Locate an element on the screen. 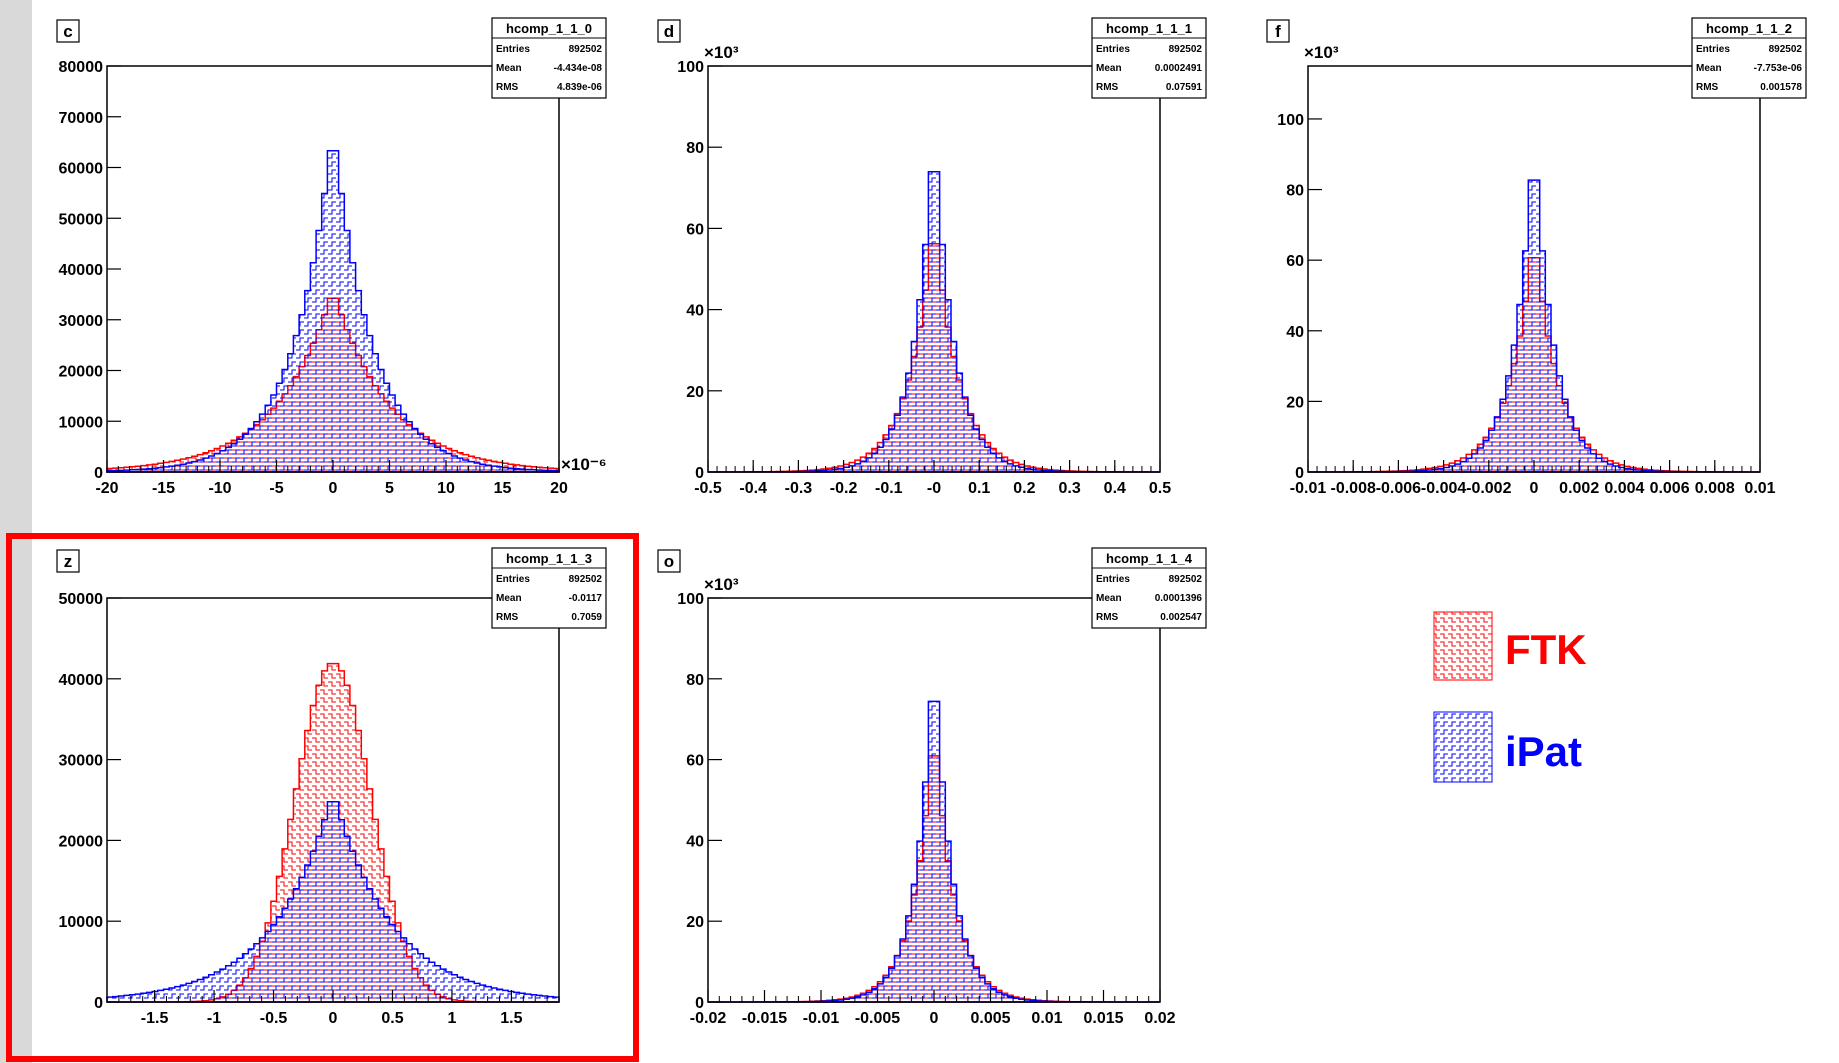  stats-title: hcomp_1_1_4 is located at coordinates (1149, 558).